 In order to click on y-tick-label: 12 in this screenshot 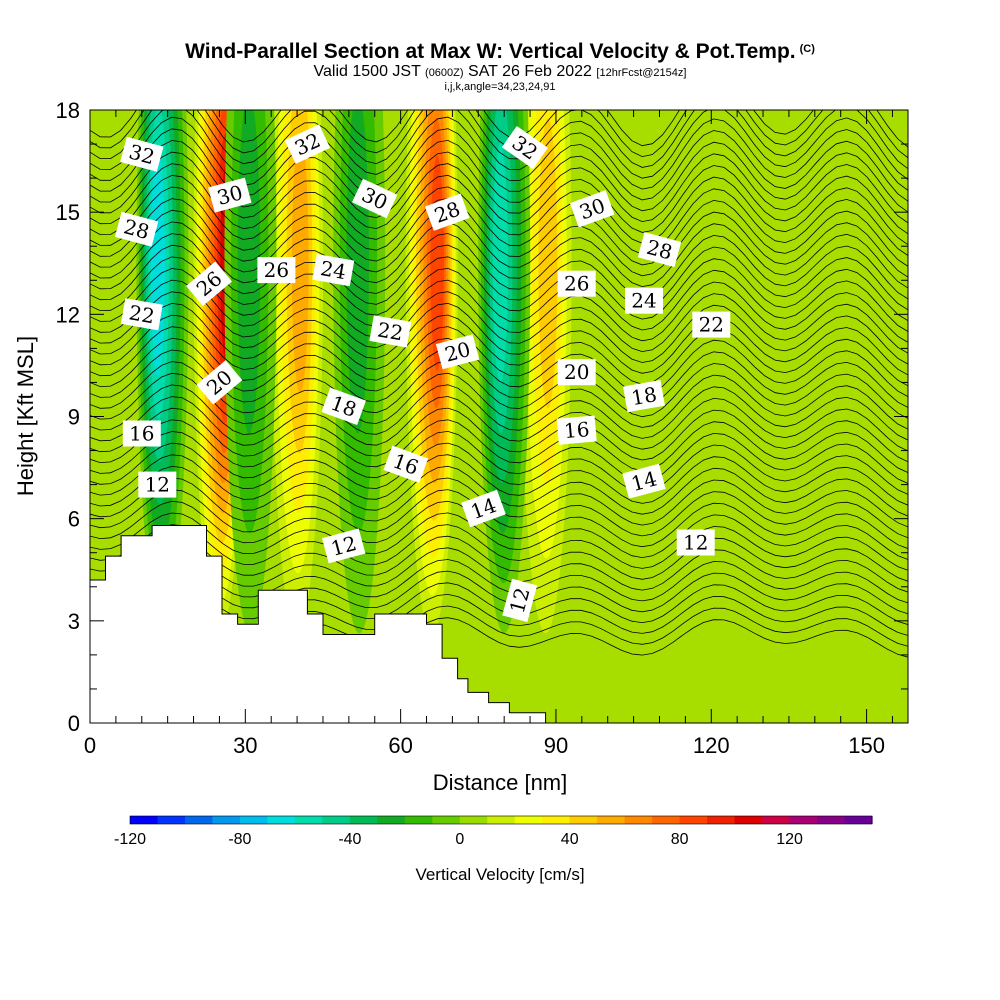, I will do `click(68, 314)`.